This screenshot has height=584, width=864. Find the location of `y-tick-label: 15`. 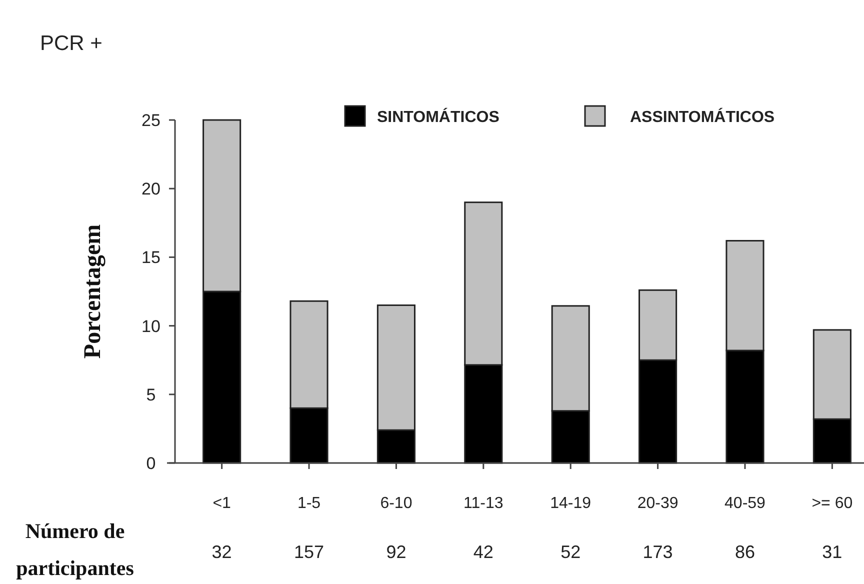

y-tick-label: 15 is located at coordinates (151, 258).